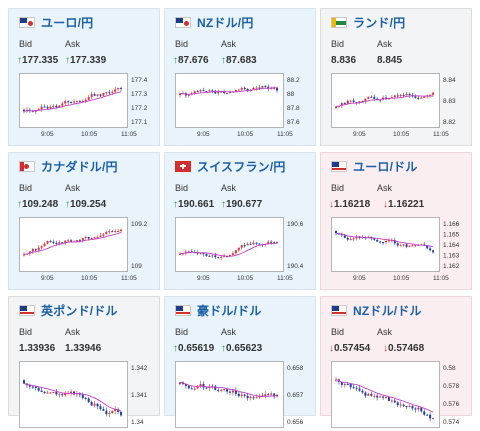  Describe the element at coordinates (293, 122) in the screenshot. I see `y-tick-label: 87.6` at that location.